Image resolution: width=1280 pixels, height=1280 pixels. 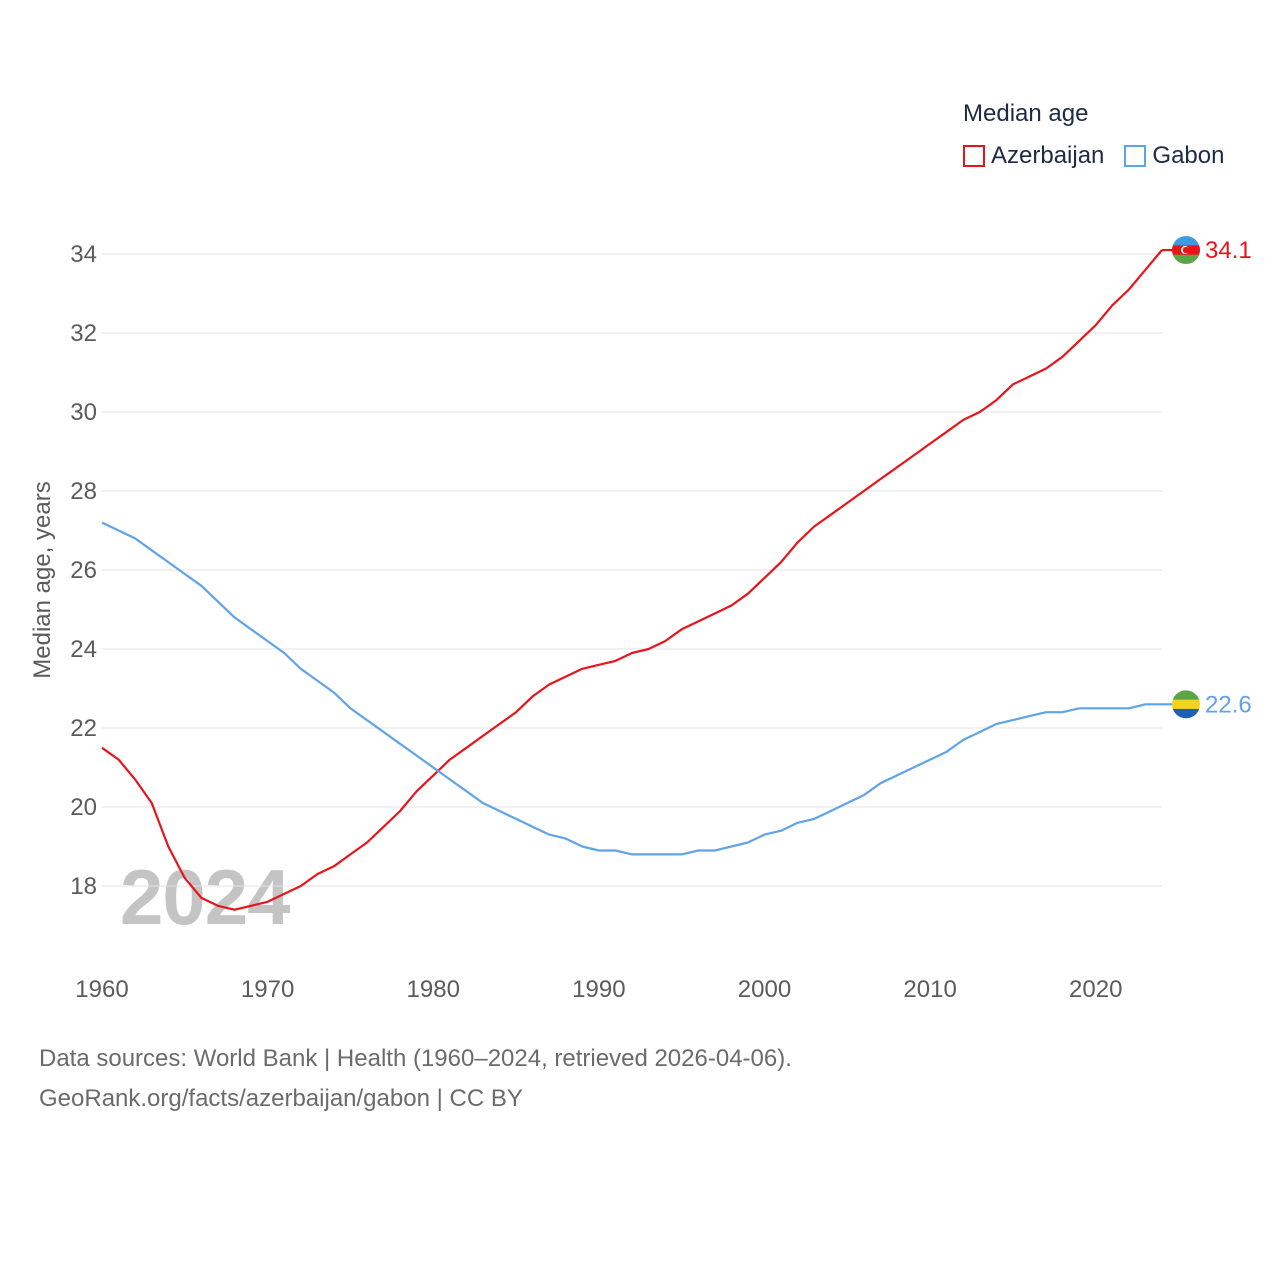 What do you see at coordinates (1186, 250) in the screenshot?
I see `azerbaijan-flag-icon` at bounding box center [1186, 250].